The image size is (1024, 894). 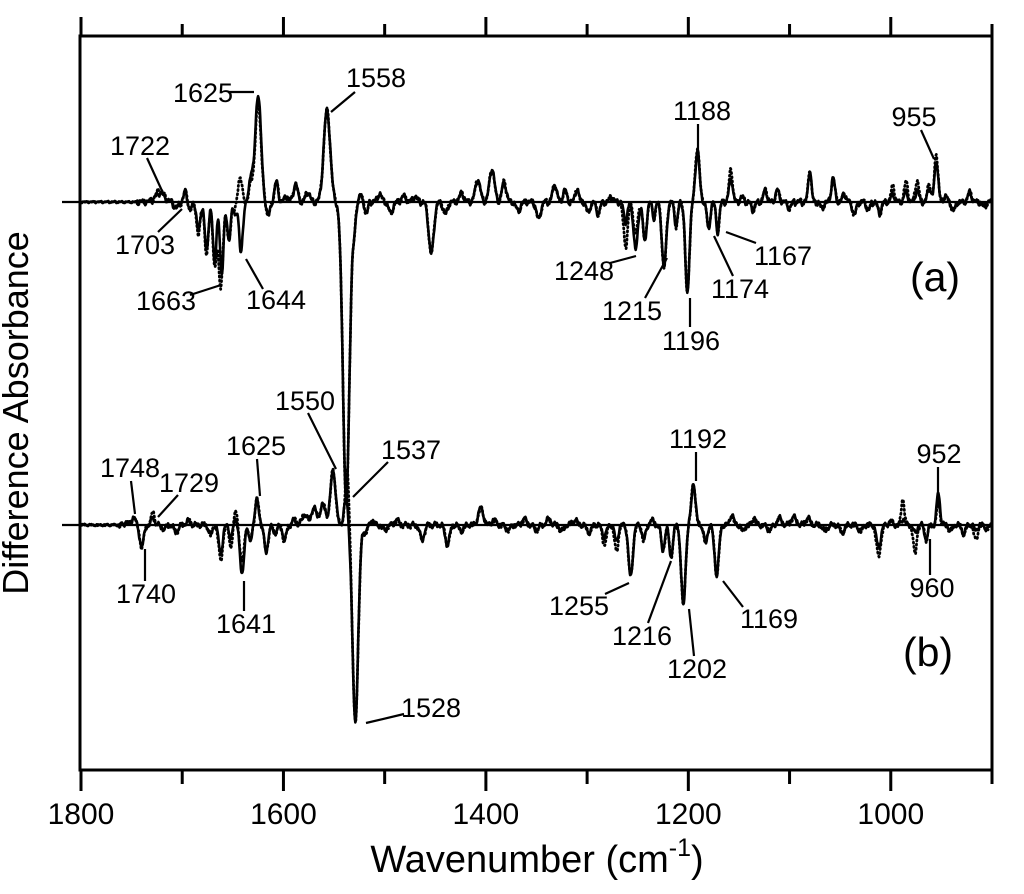 What do you see at coordinates (81, 814) in the screenshot?
I see `x-tick-label: 1800` at bounding box center [81, 814].